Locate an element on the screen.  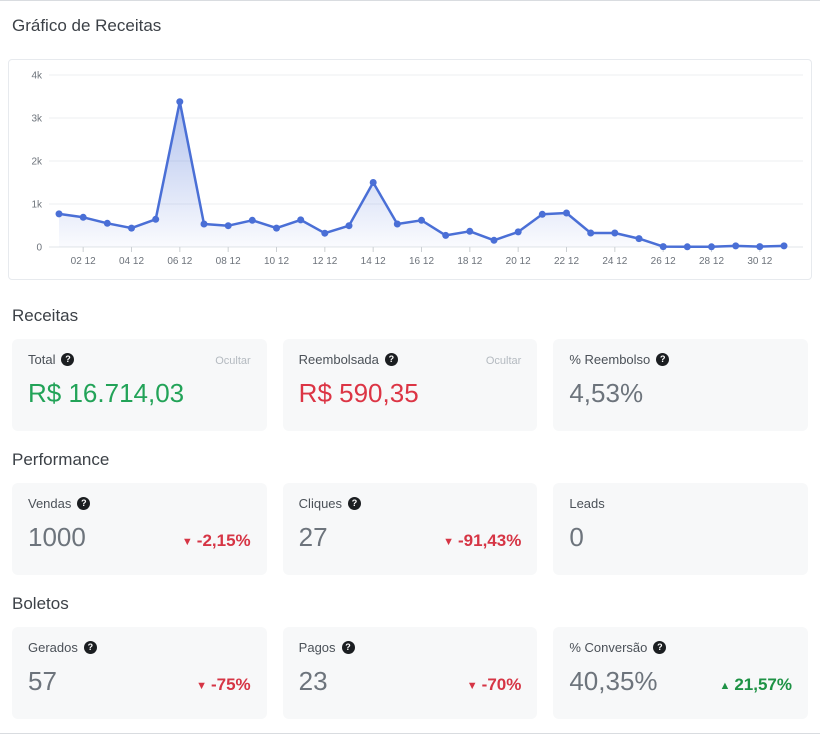
stat-card-label: Gerados ? is located at coordinates (62, 647).